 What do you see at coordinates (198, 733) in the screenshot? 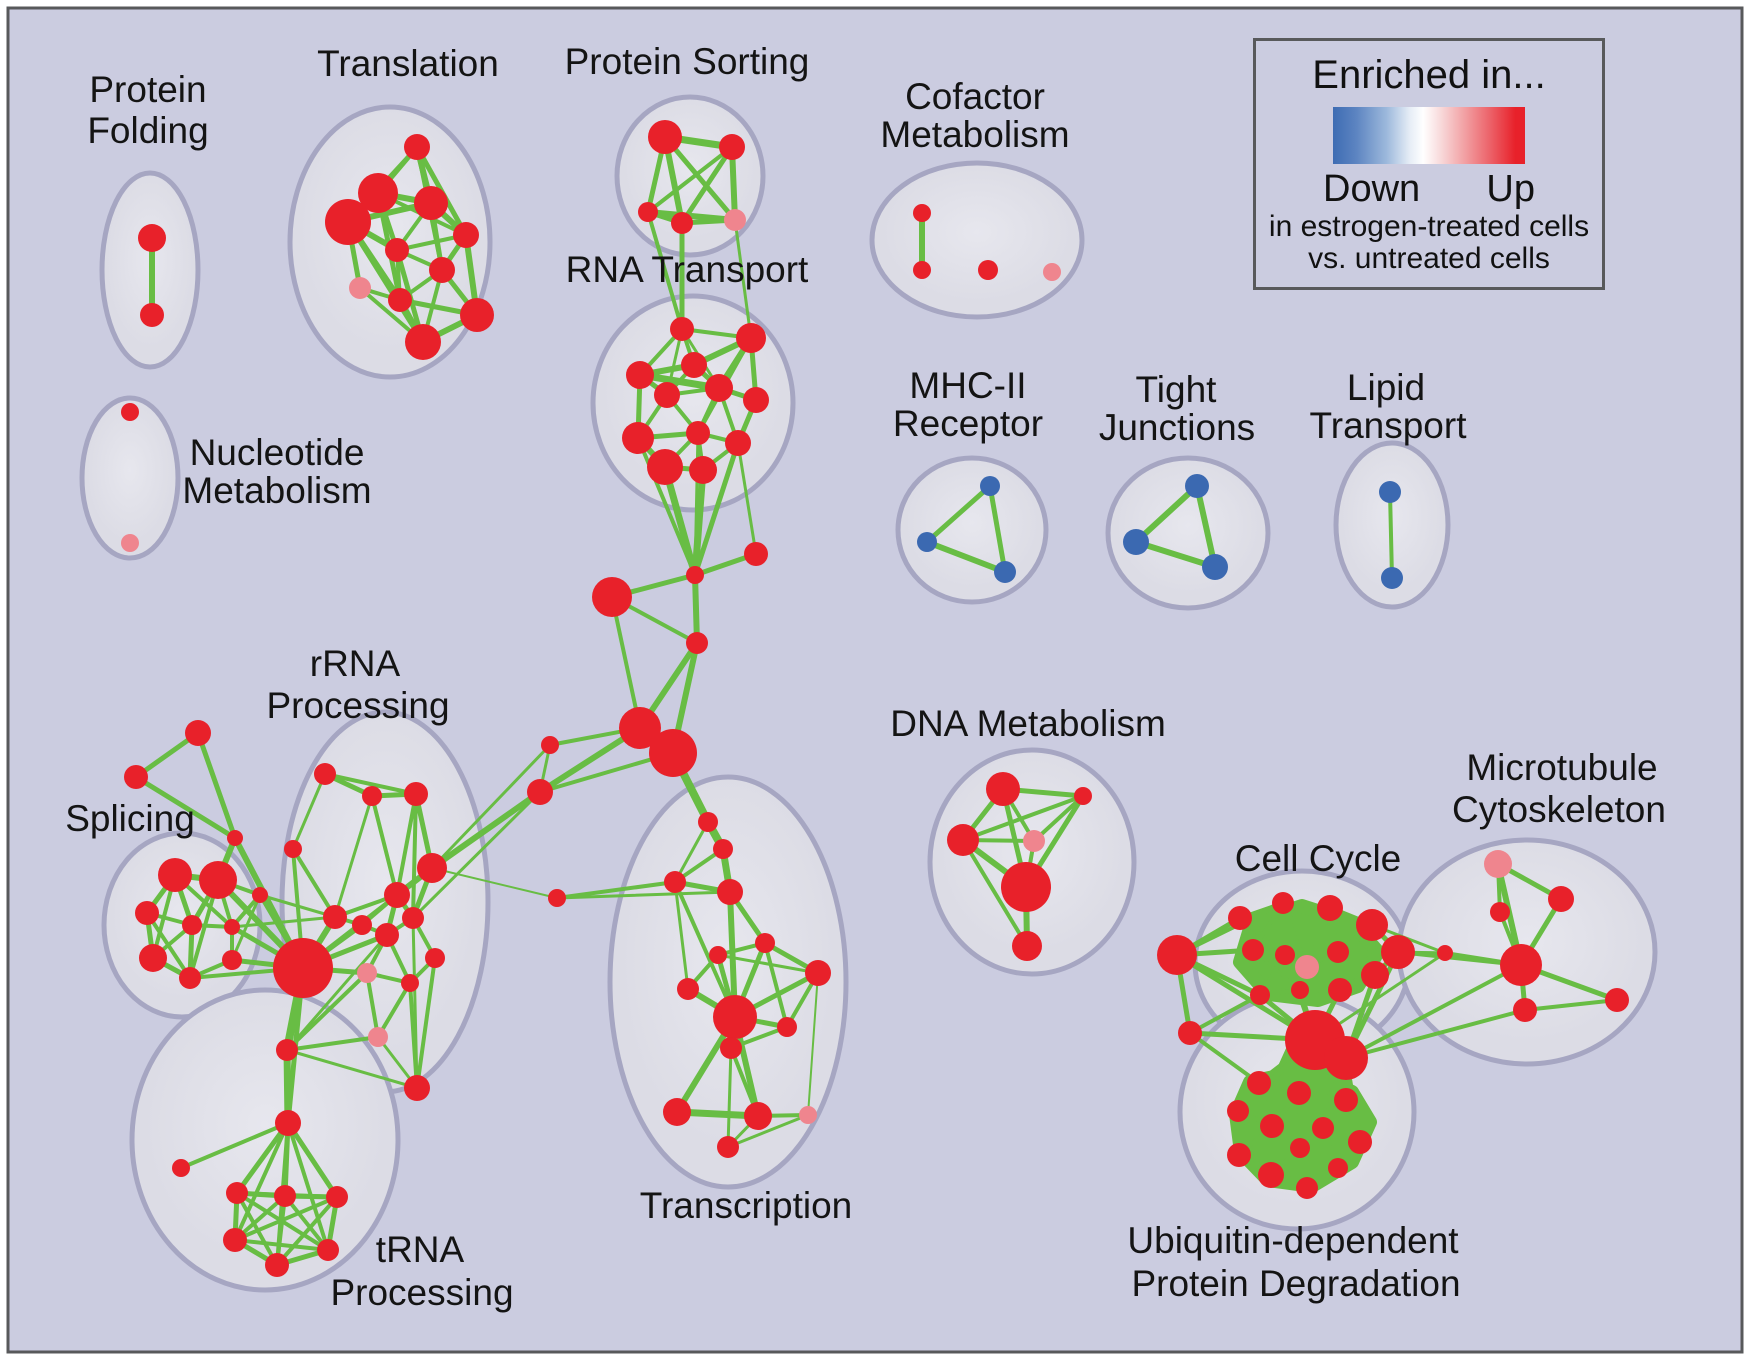
I see `network-node-f1` at bounding box center [198, 733].